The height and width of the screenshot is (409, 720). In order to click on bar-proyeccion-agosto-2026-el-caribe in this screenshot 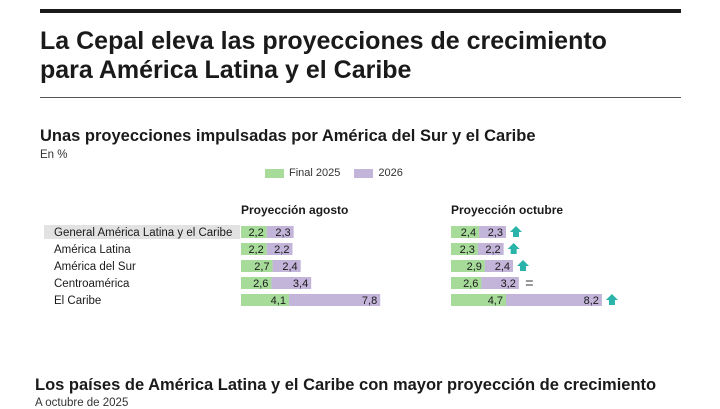, I will do `click(334, 300)`.